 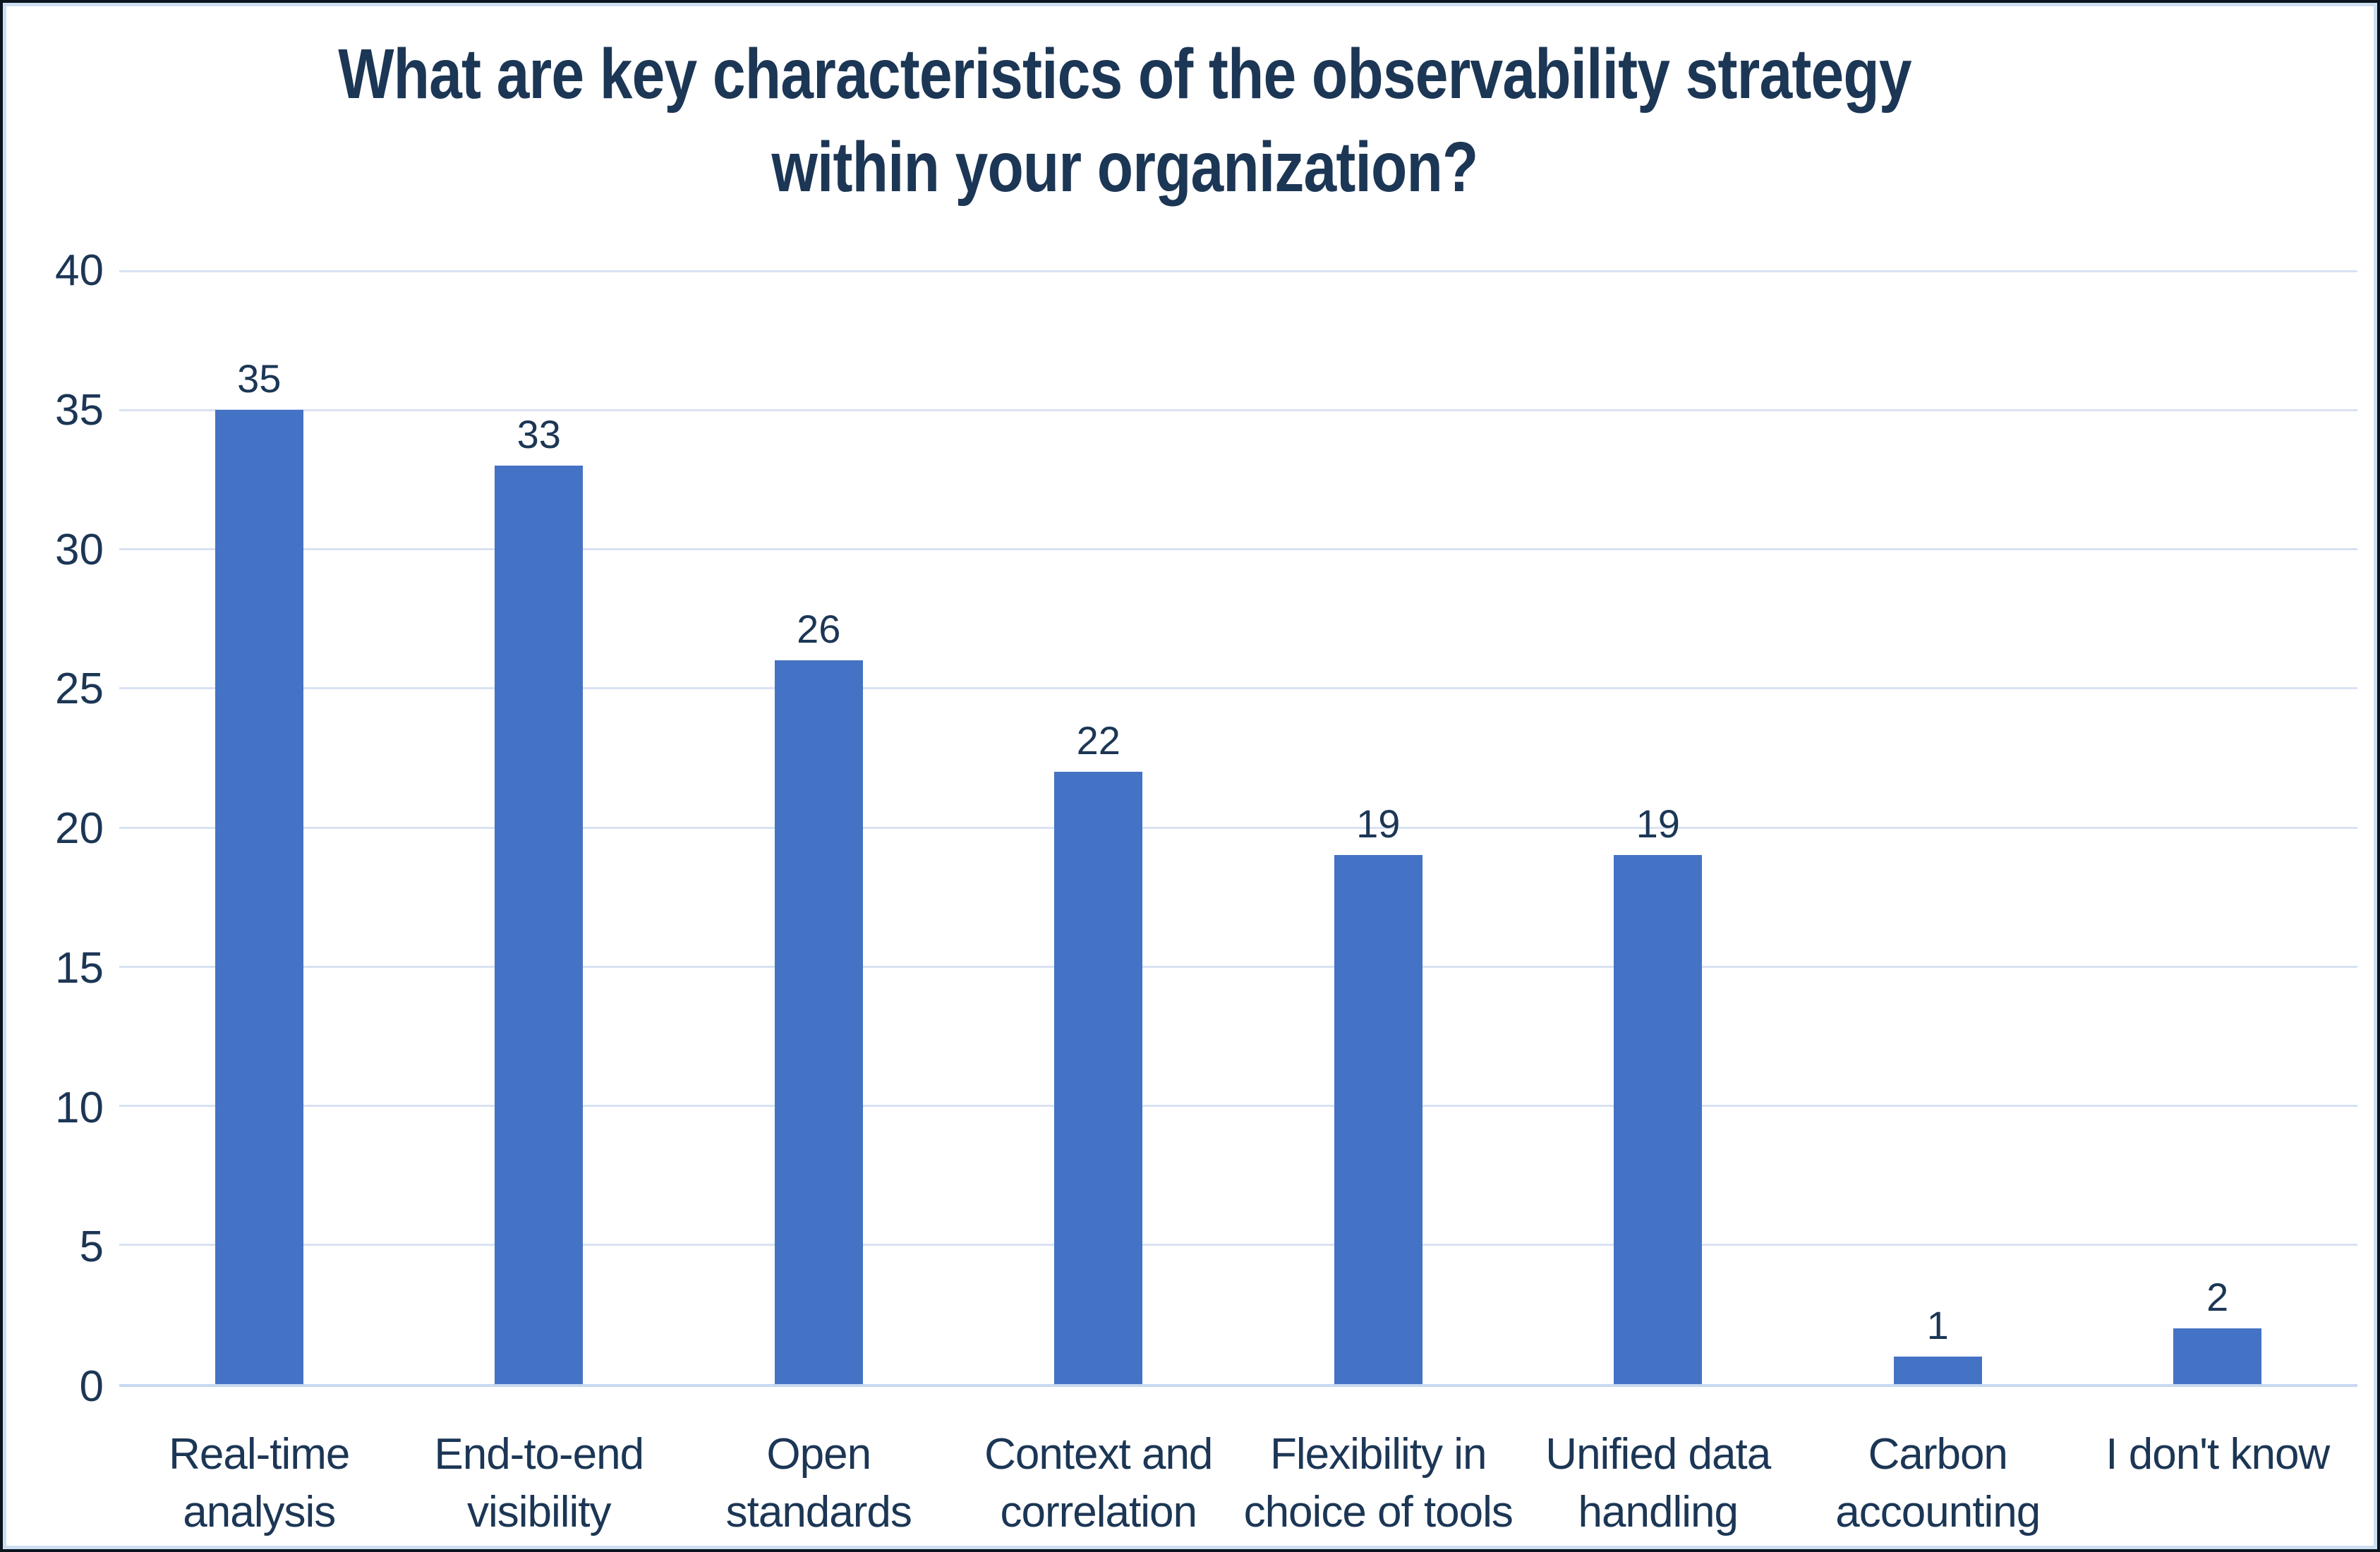 I want to click on y-tick-label: 10, so click(x=80, y=1107).